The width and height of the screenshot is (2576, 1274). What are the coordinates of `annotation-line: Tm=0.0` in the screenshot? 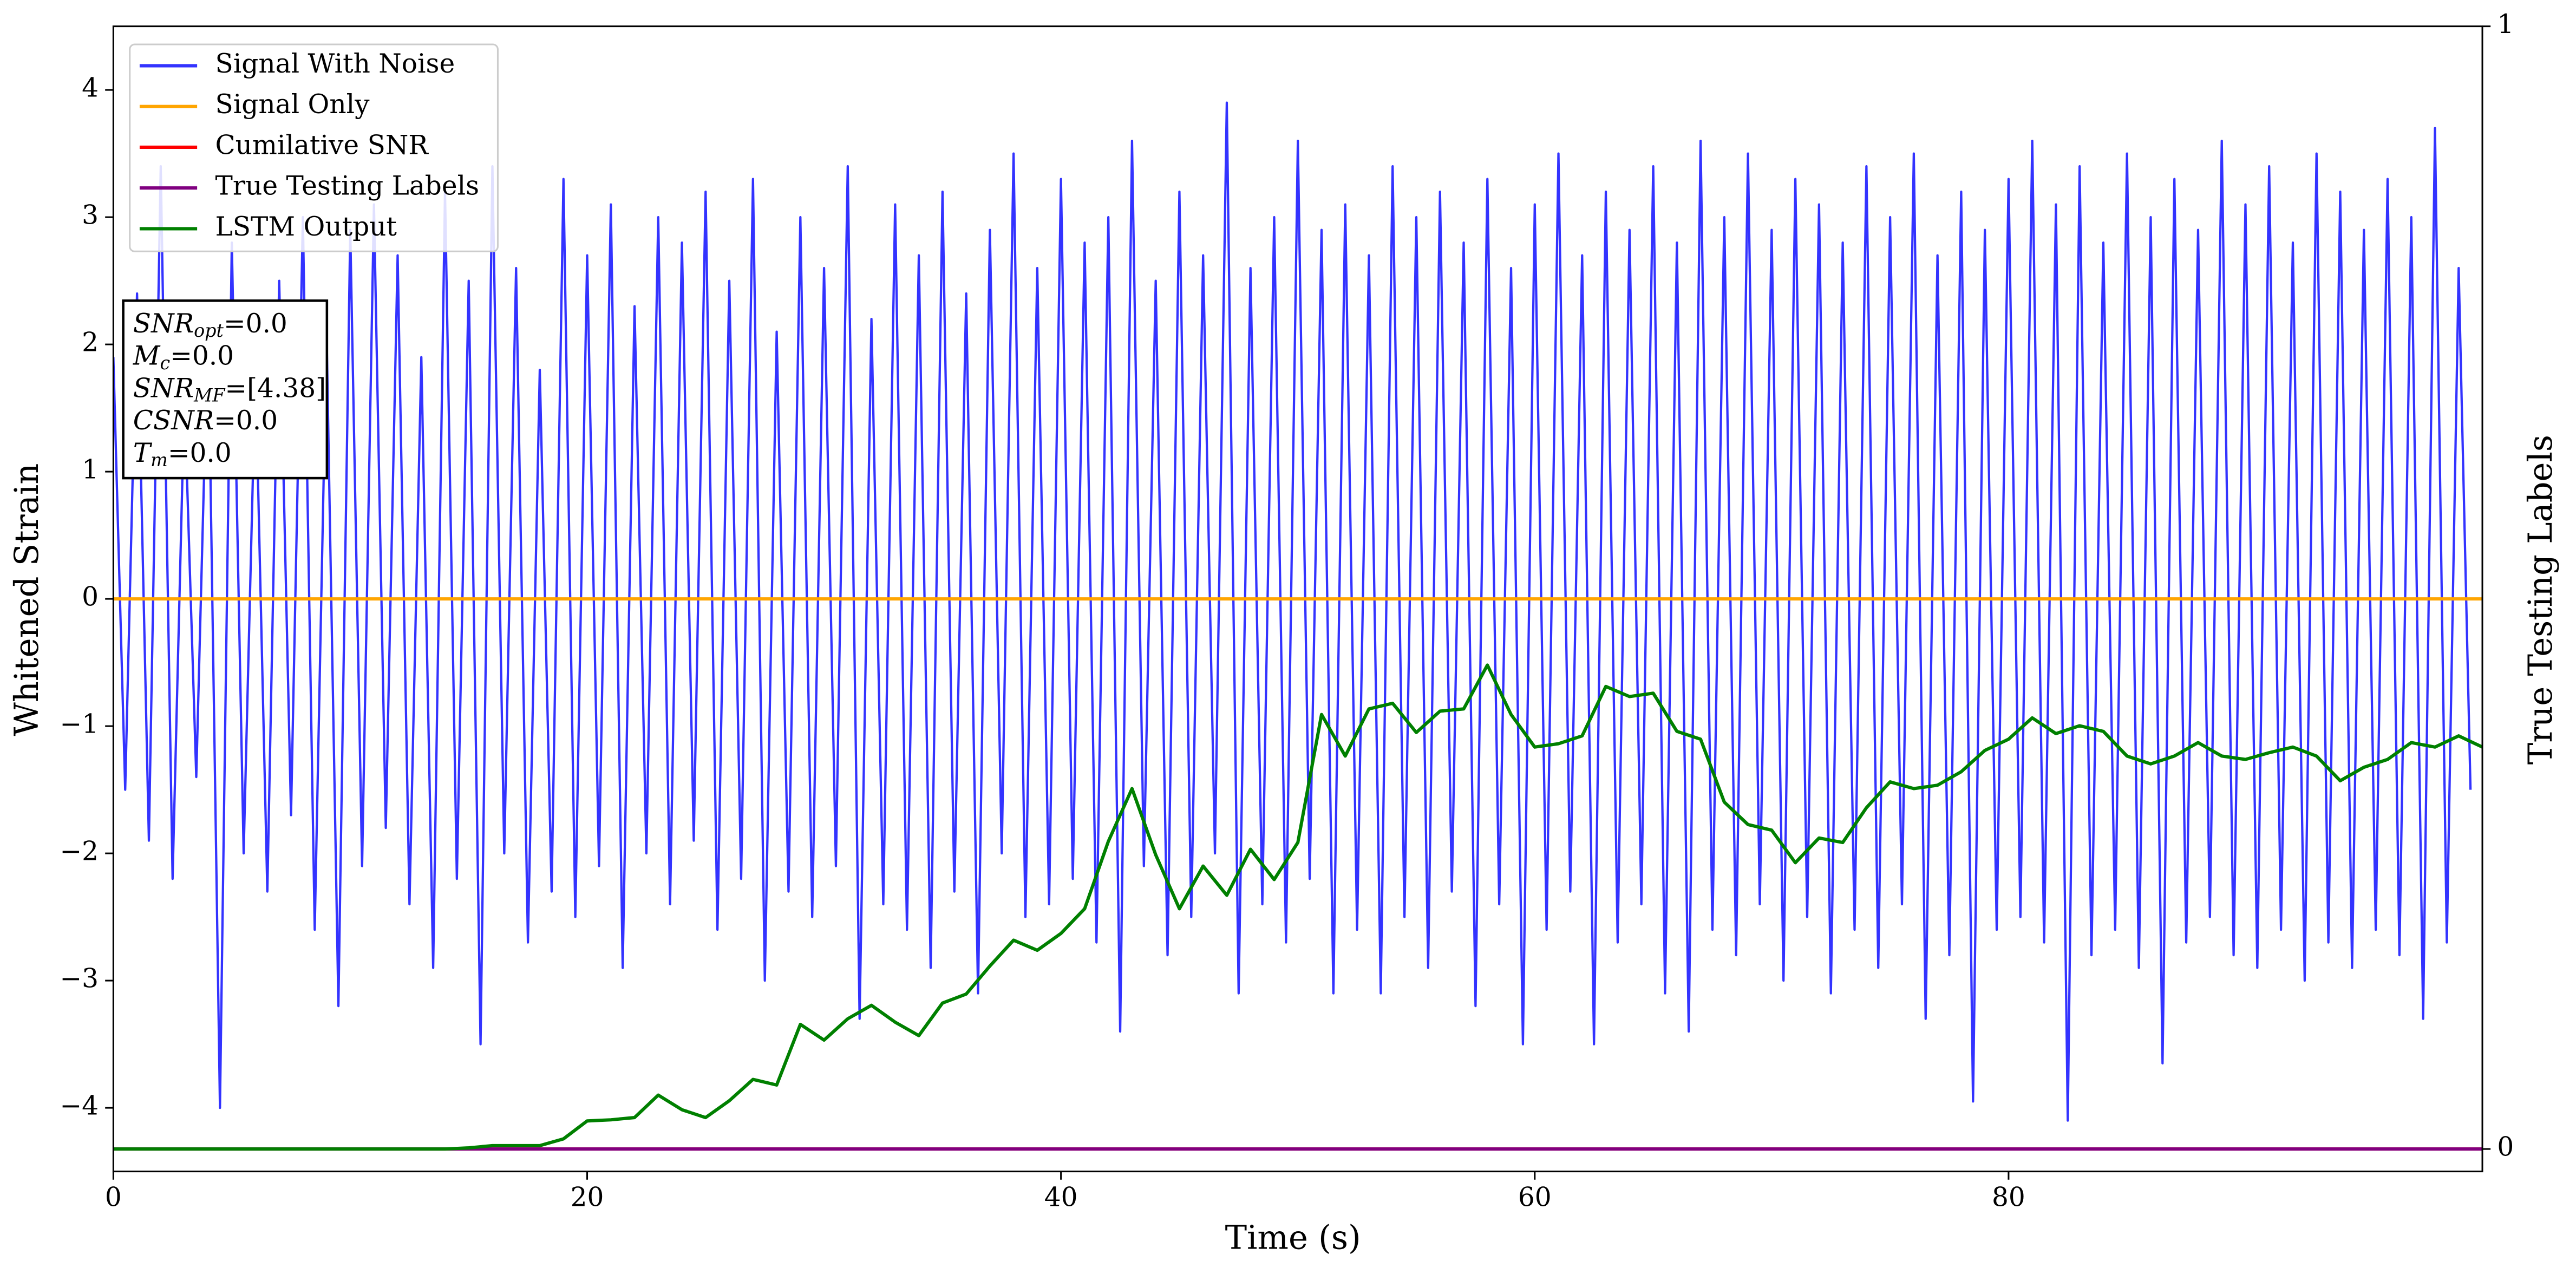 It's located at (182, 454).